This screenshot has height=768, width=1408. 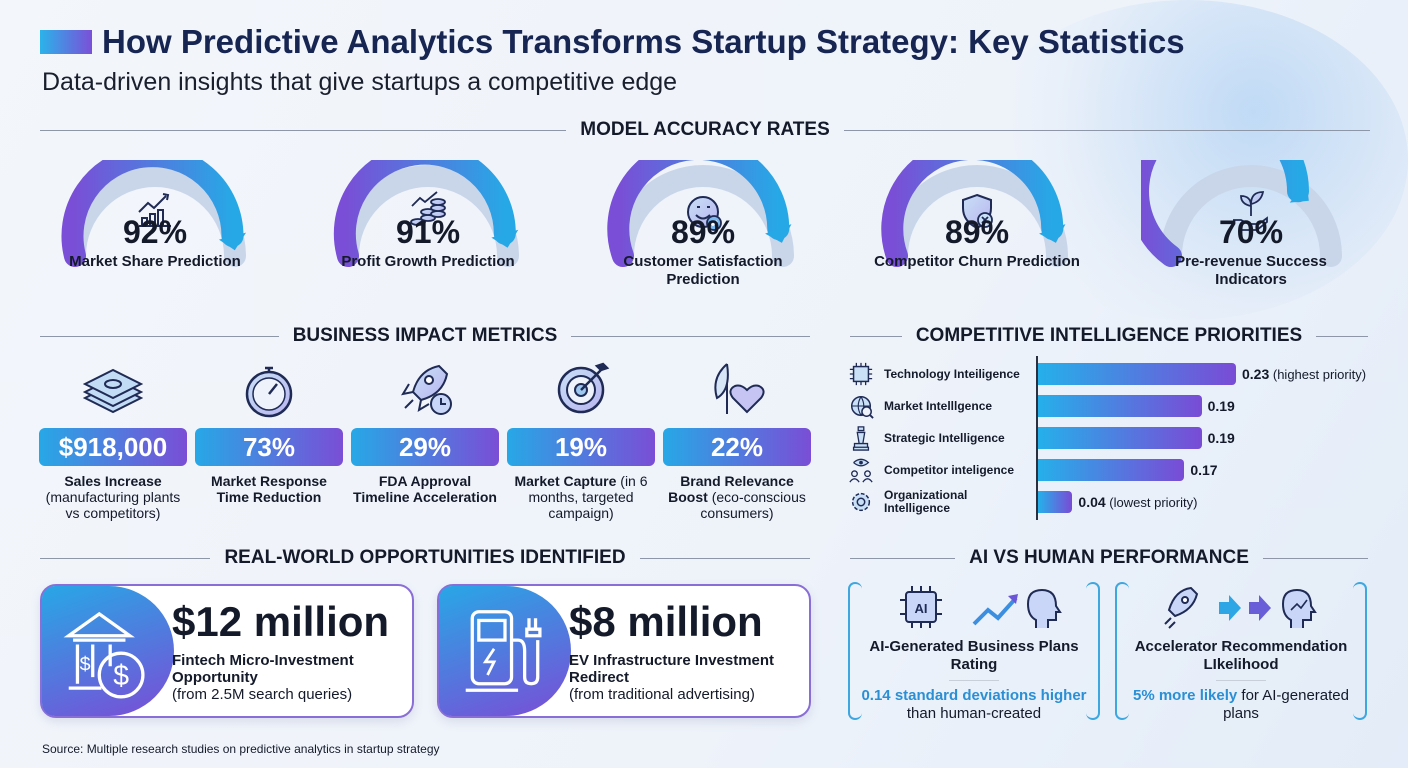 I want to click on metric-title: FDA Approval Timeline Acceleration, so click(x=425, y=489).